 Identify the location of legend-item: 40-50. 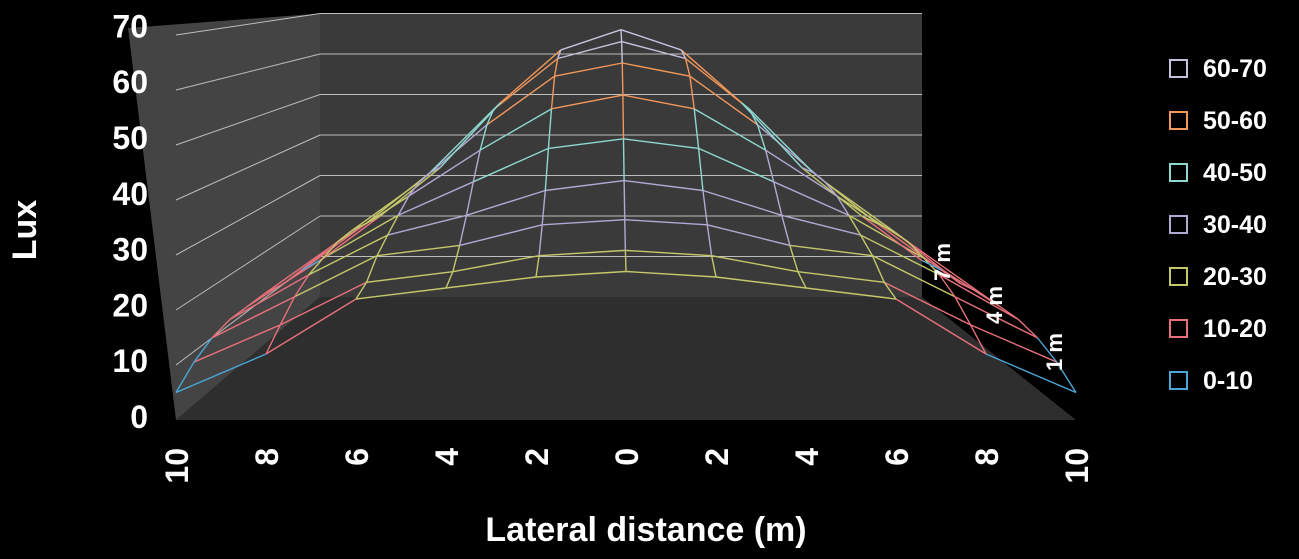
(1218, 173).